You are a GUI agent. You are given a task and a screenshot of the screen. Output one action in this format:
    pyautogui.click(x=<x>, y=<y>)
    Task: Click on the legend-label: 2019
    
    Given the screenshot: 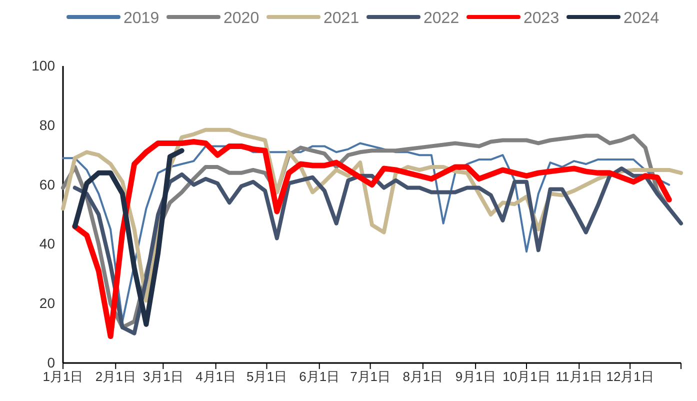 What is the action you would take?
    pyautogui.click(x=142, y=18)
    